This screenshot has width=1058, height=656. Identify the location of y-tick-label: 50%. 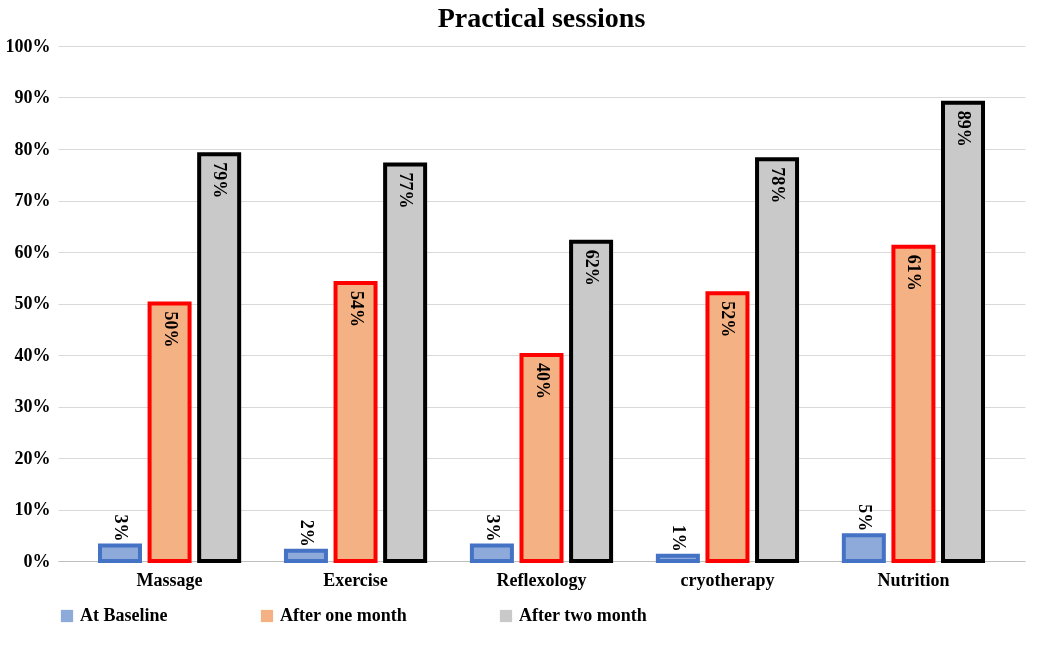
(32, 303).